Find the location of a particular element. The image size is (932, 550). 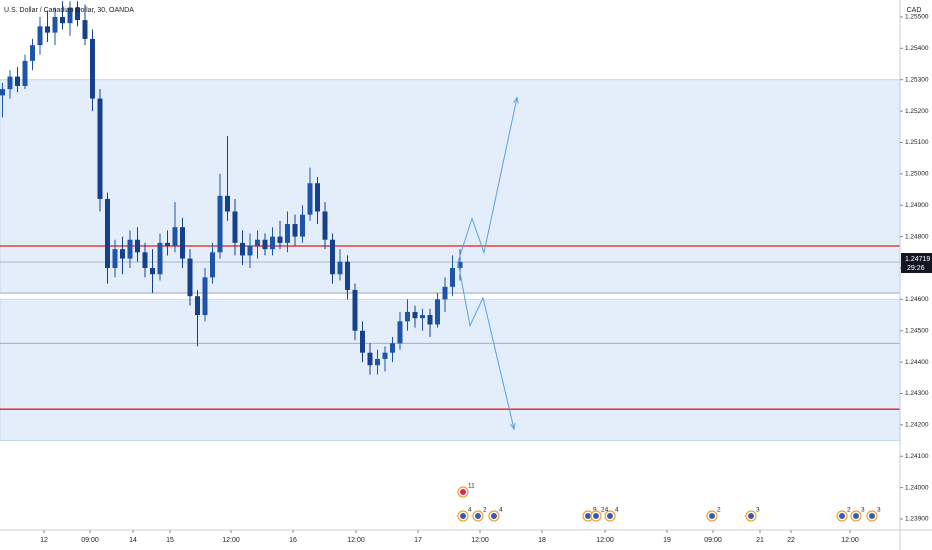

y-tick-label: 1.24200 is located at coordinates (917, 425).